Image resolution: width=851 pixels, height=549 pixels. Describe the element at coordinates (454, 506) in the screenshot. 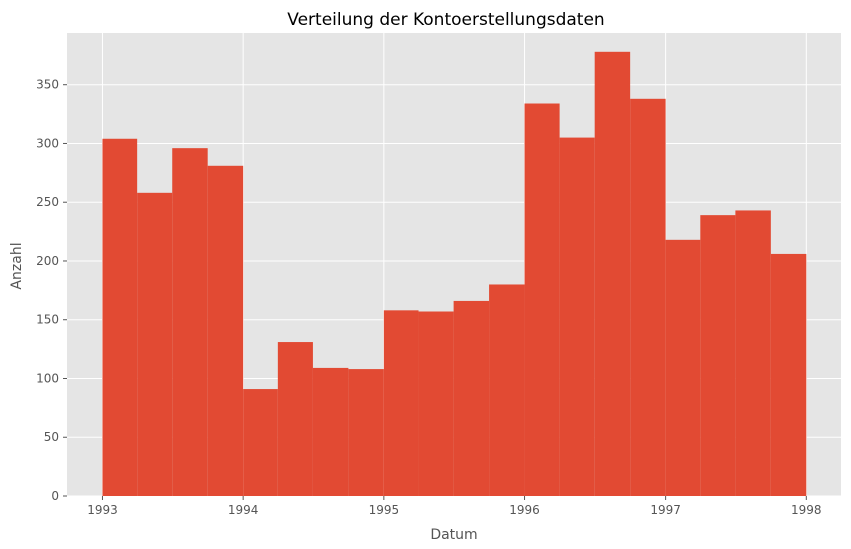

I see `x-axis-ticks: 1993 1994 1995 1996 1997 1998` at that location.